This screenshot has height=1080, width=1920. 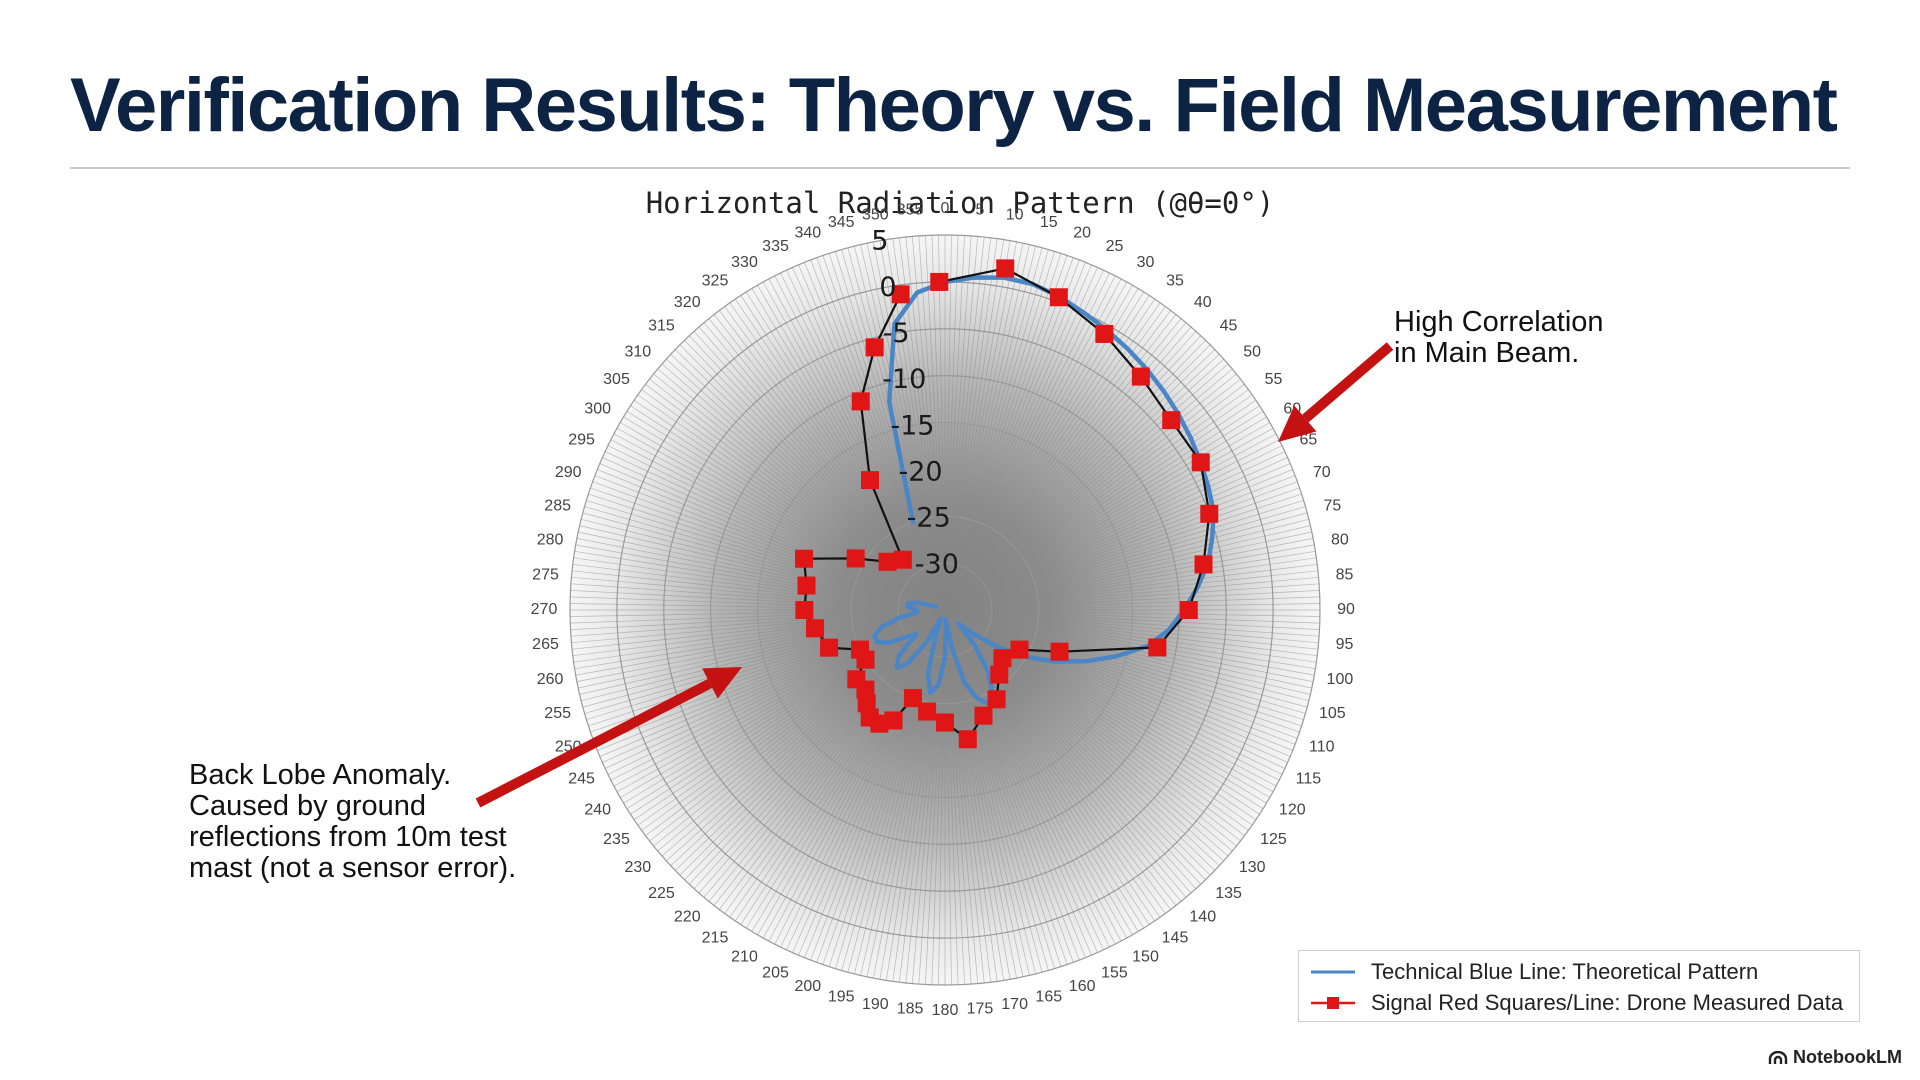 What do you see at coordinates (1048, 997) in the screenshot?
I see `angle-tick-label: 165` at bounding box center [1048, 997].